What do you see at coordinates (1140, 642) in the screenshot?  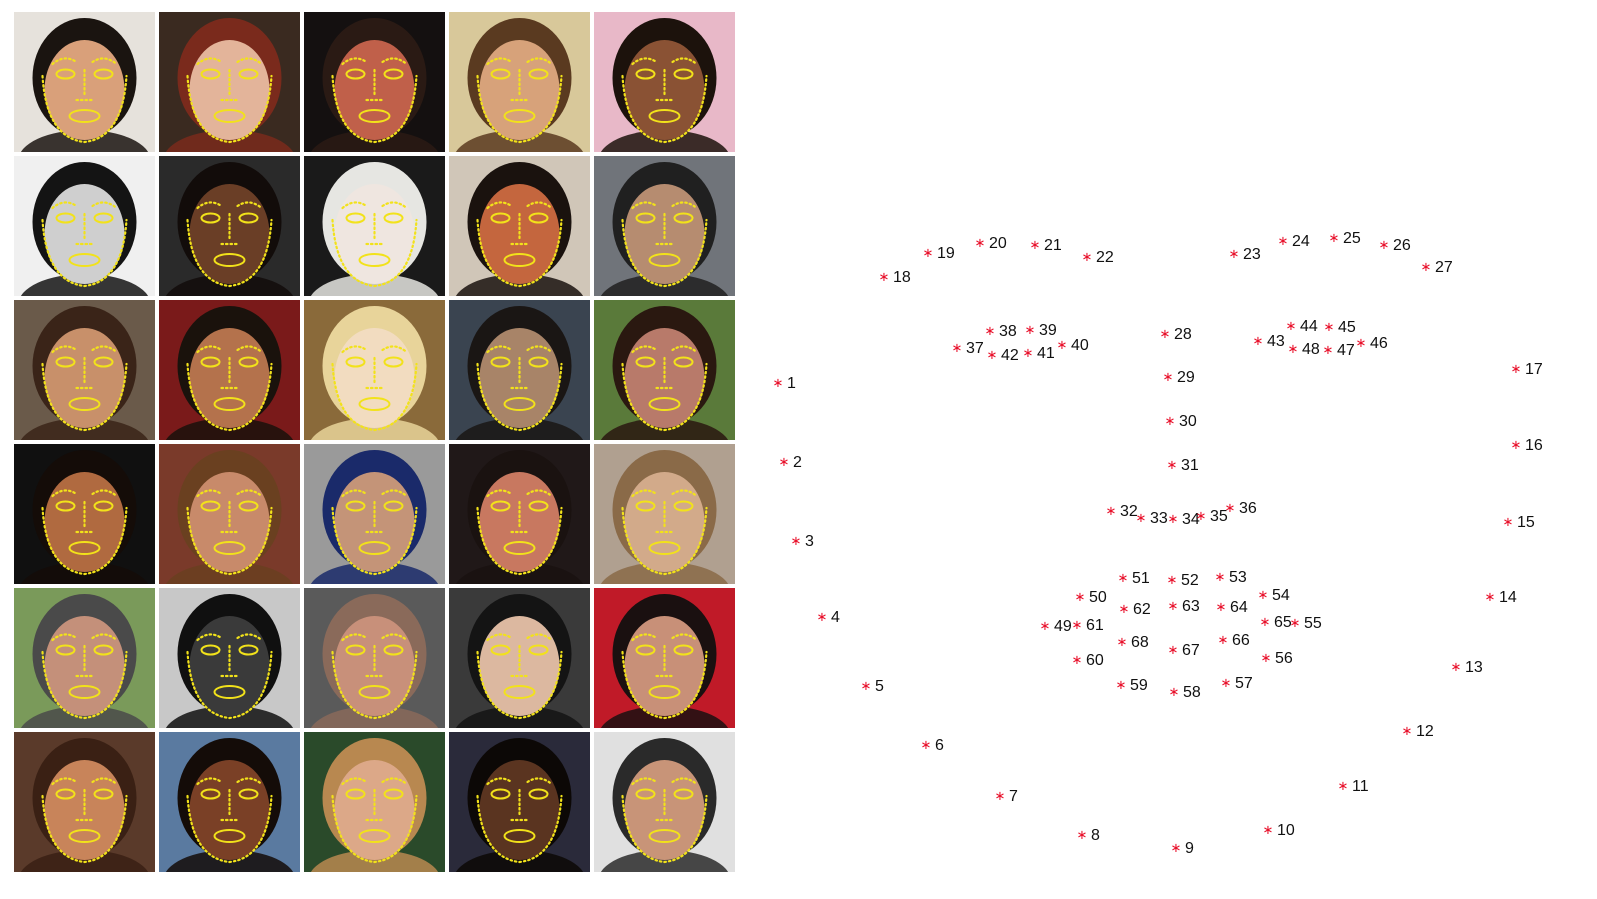 I see `landmark-label: 68` at bounding box center [1140, 642].